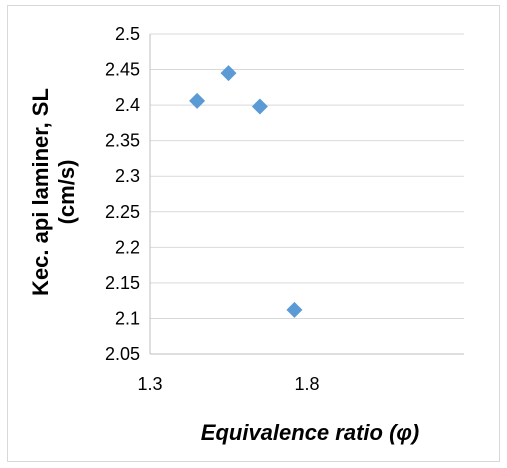  I want to click on y-tick-labels: 2.05 2.1 2.15 2.2 2.25 2.3 2.35 2.4 2.45 2.5, so click(122, 194).